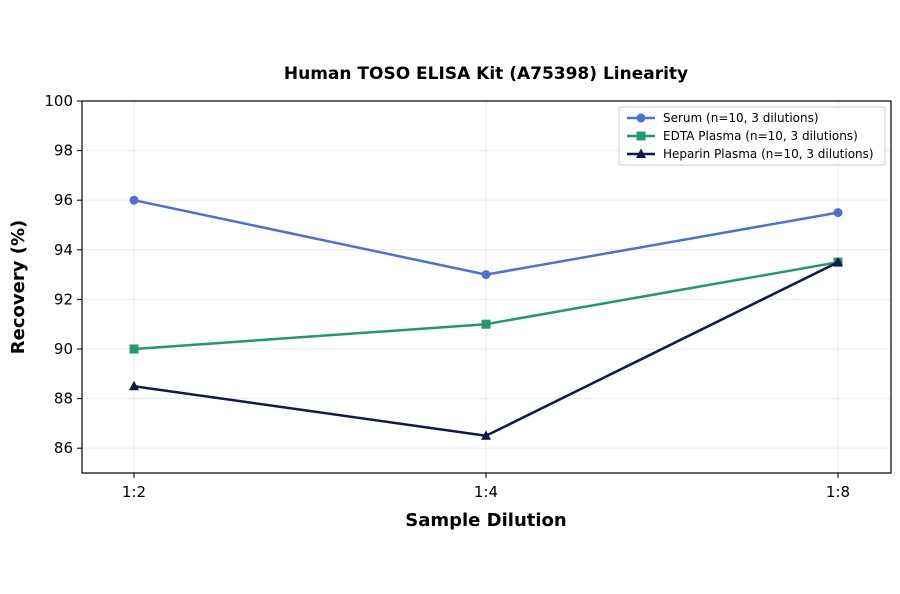 The image size is (900, 594). I want to click on y-tick-label: 90, so click(63, 349).